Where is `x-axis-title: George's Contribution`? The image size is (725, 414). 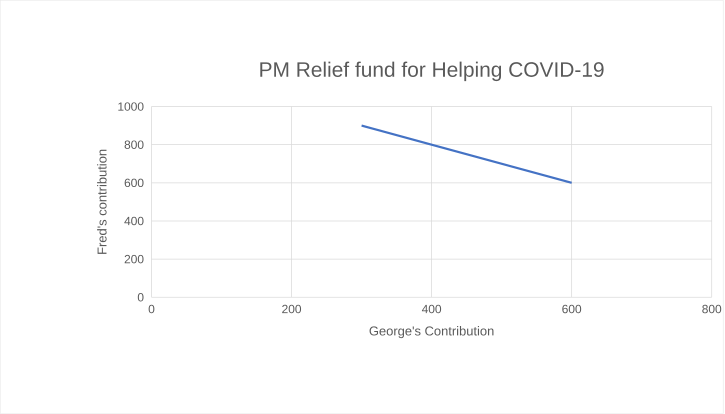 x-axis-title: George's Contribution is located at coordinates (432, 332).